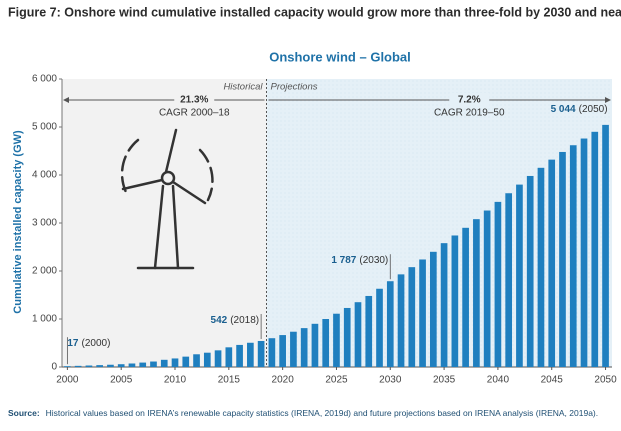  Describe the element at coordinates (96, 343) in the screenshot. I see `data-label-year: (2000)` at that location.